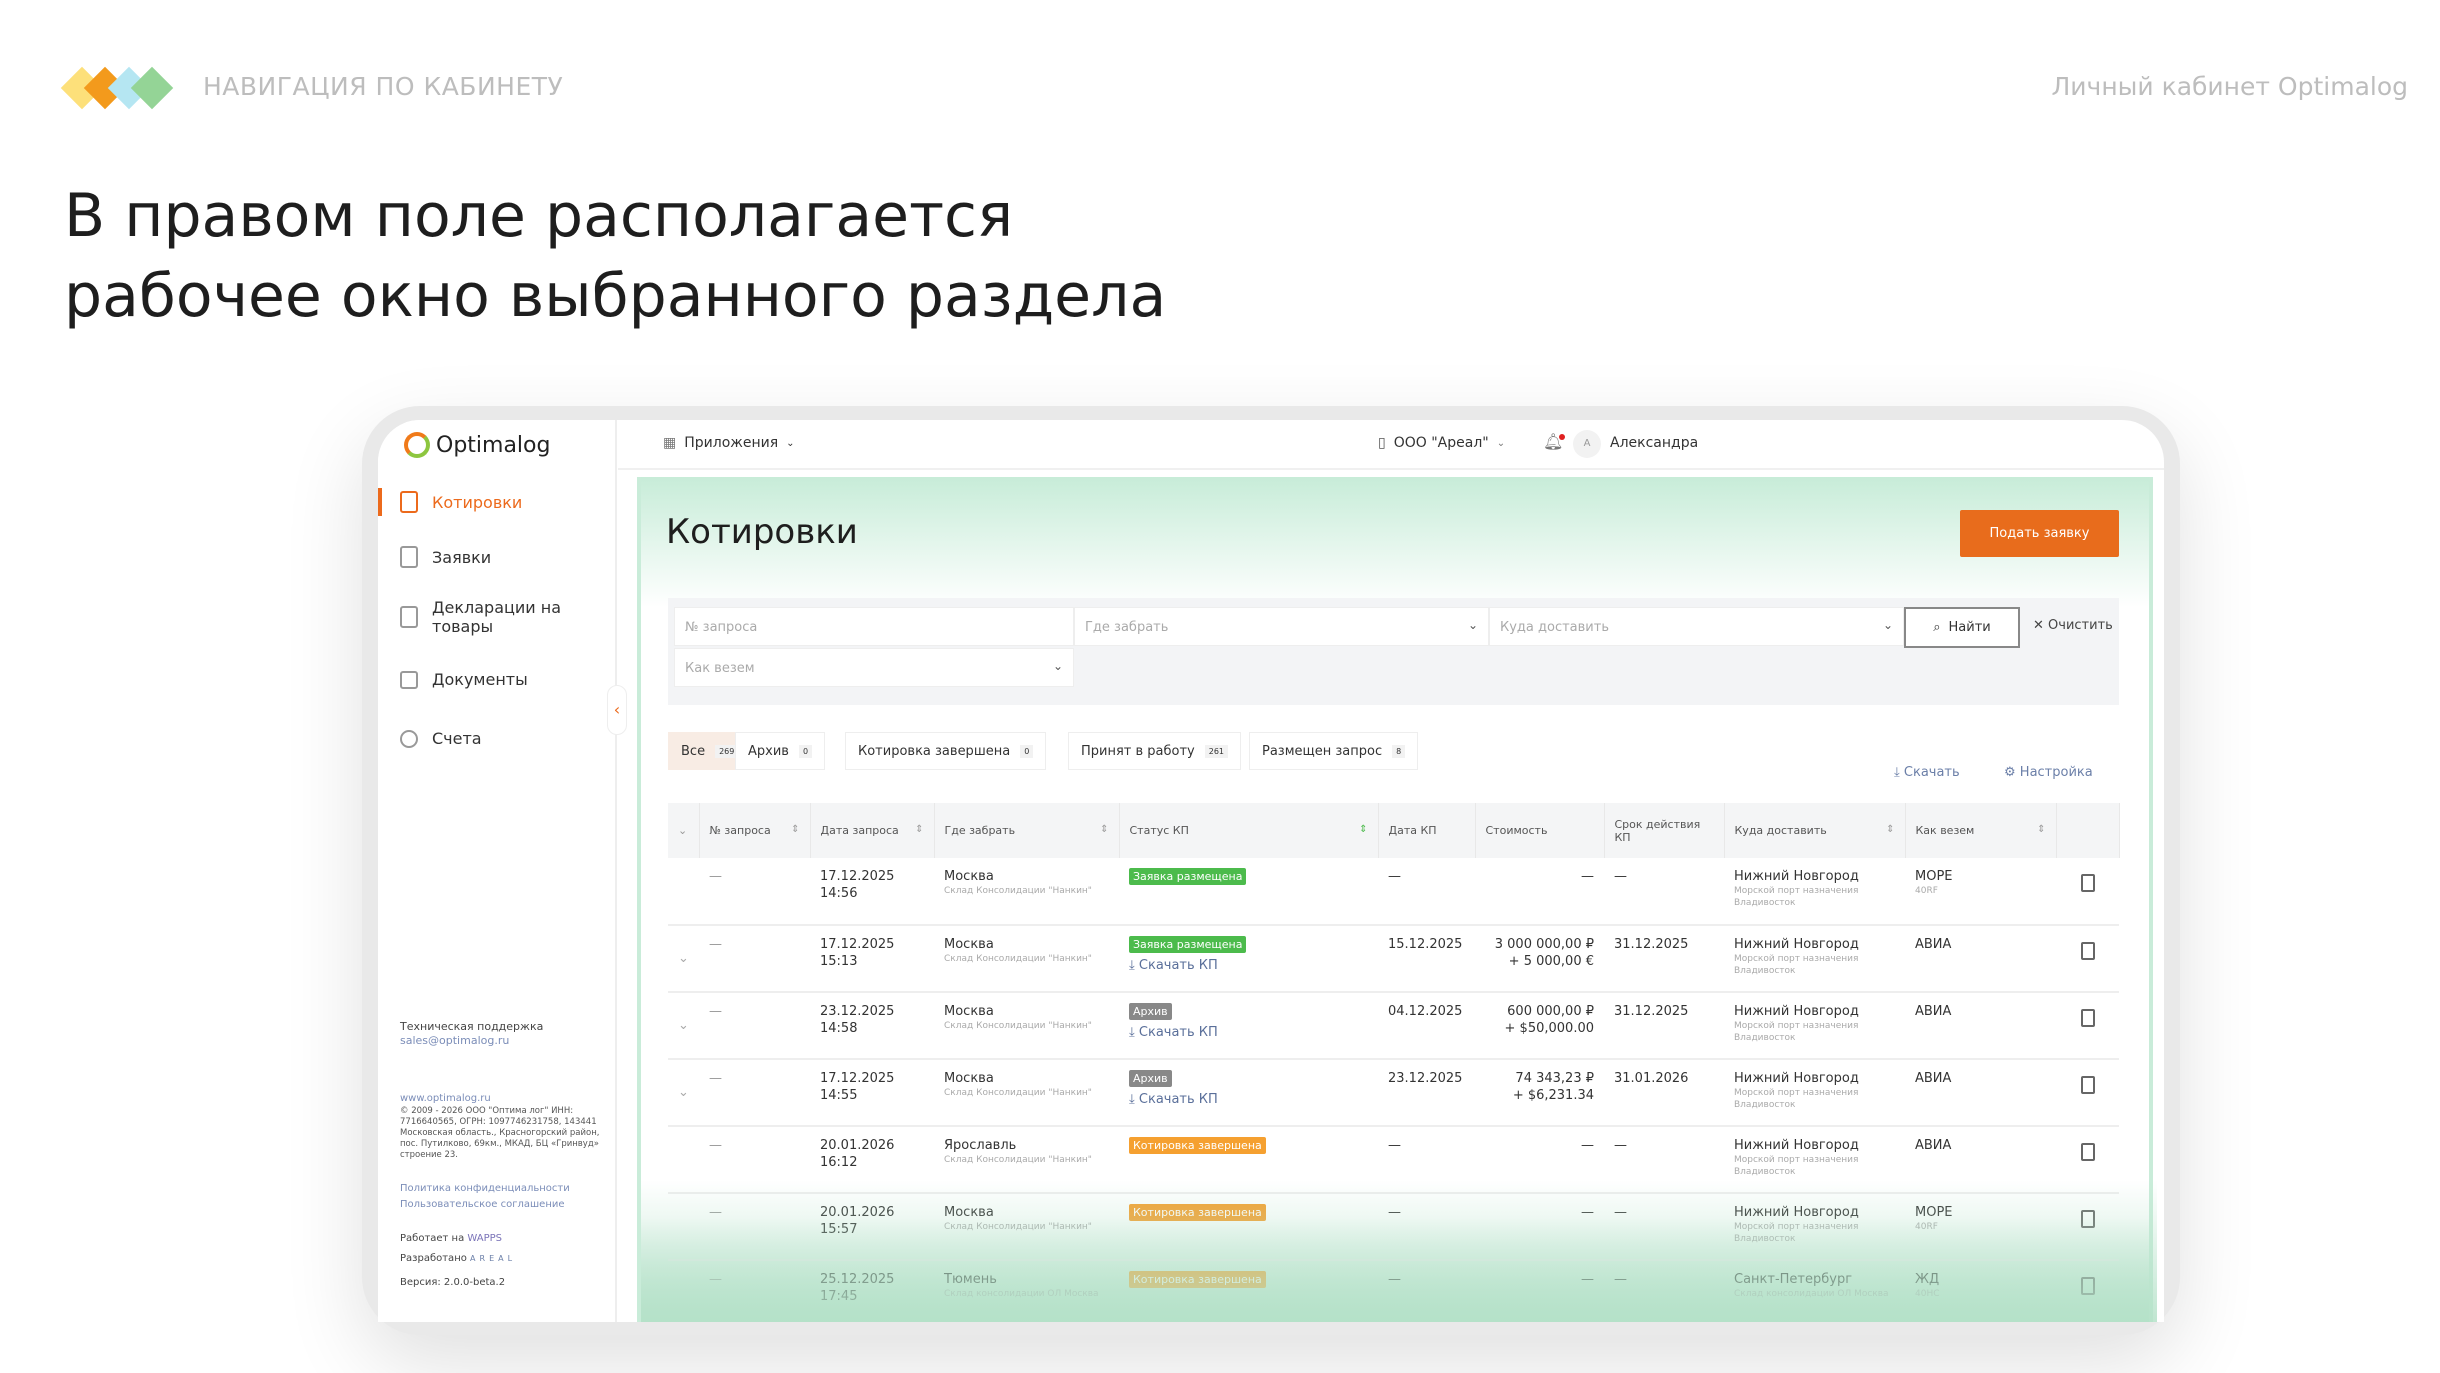  Describe the element at coordinates (2010, 772) in the screenshot. I see `gear-icon: ⚙` at that location.